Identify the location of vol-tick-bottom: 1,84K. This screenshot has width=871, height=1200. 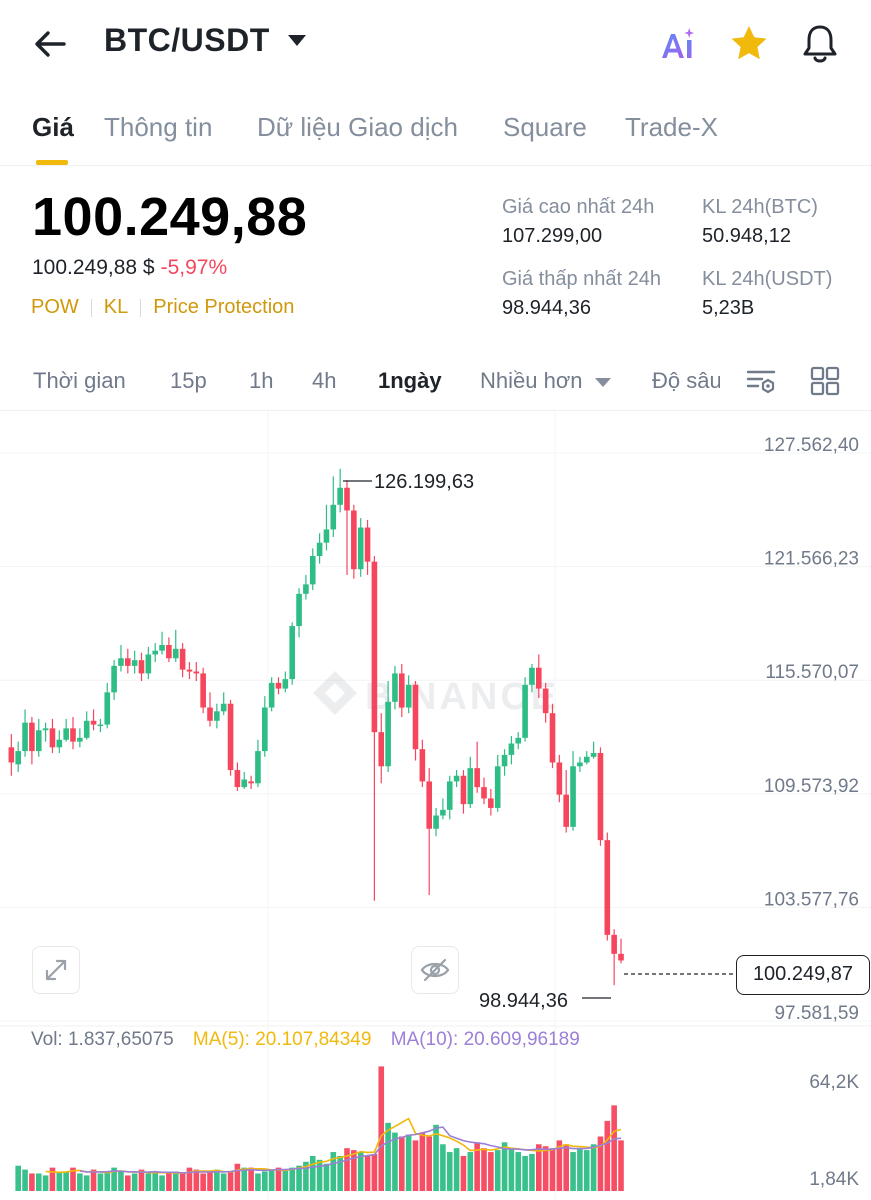
(834, 1179).